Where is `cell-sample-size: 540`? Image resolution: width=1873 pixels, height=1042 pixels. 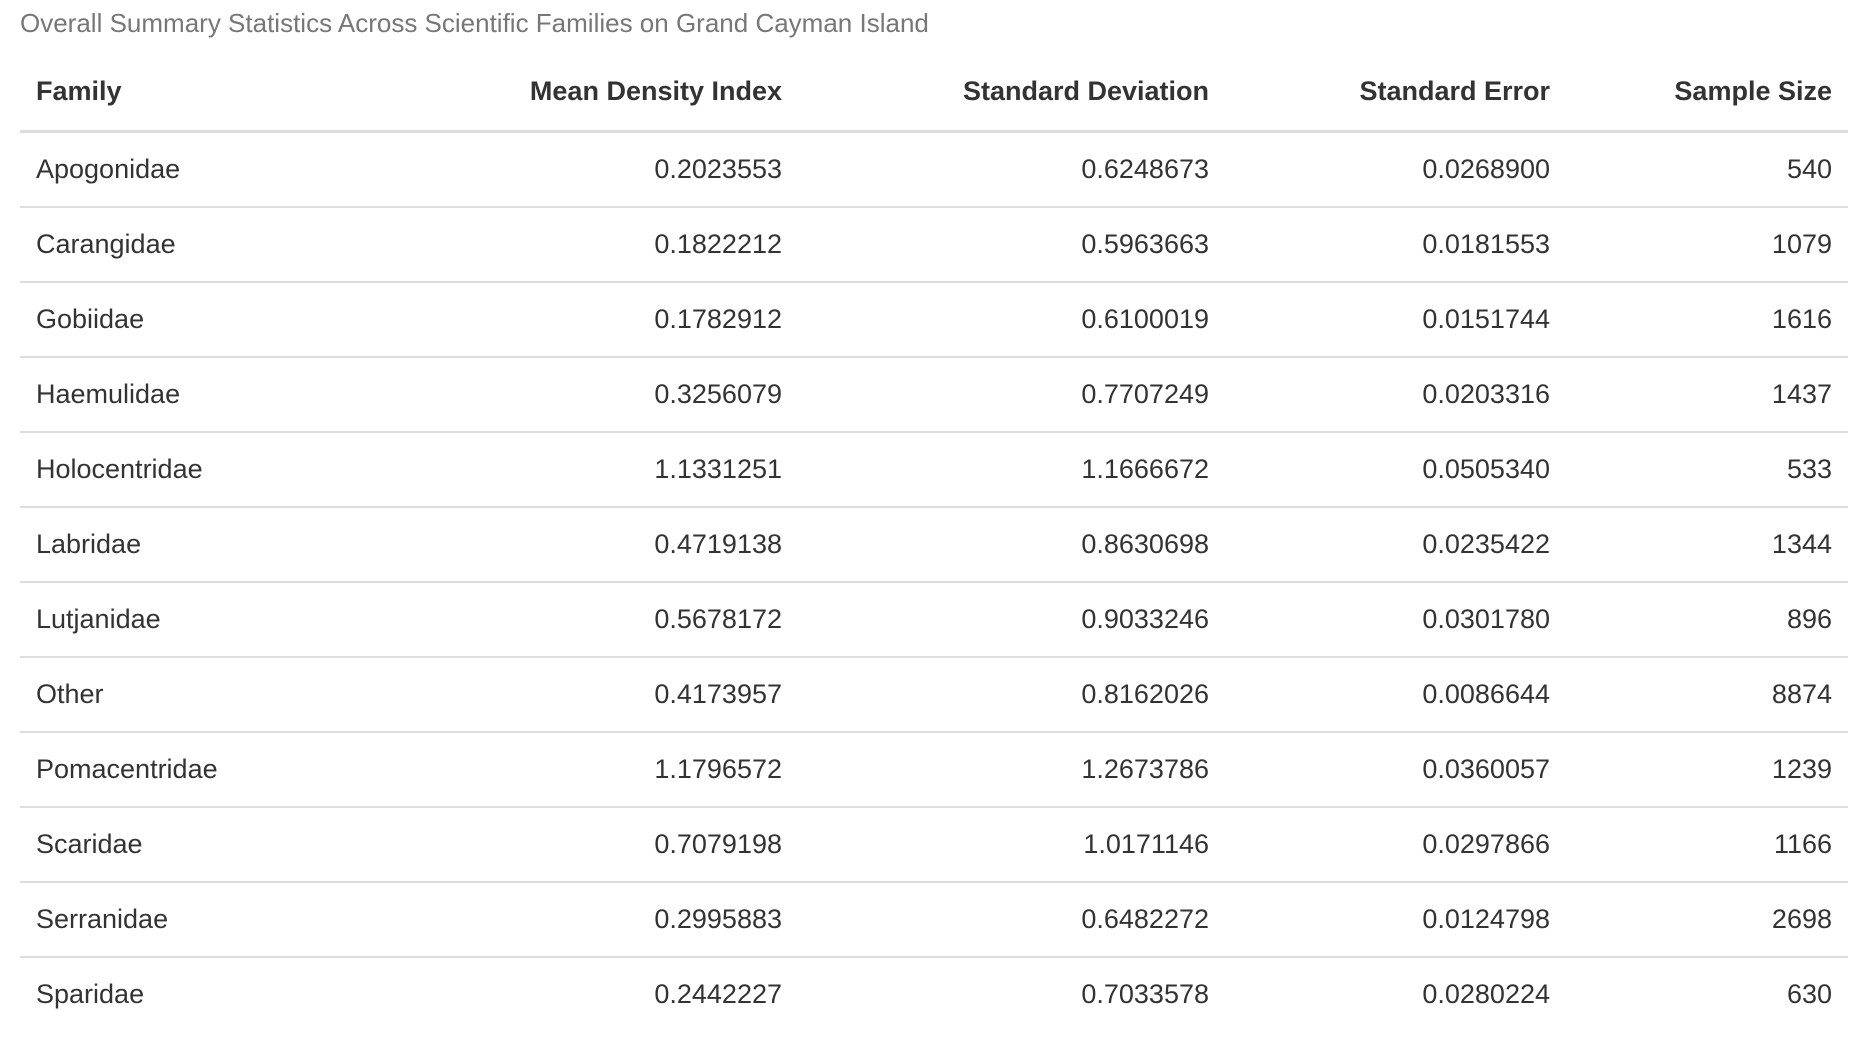 cell-sample-size: 540 is located at coordinates (1809, 169).